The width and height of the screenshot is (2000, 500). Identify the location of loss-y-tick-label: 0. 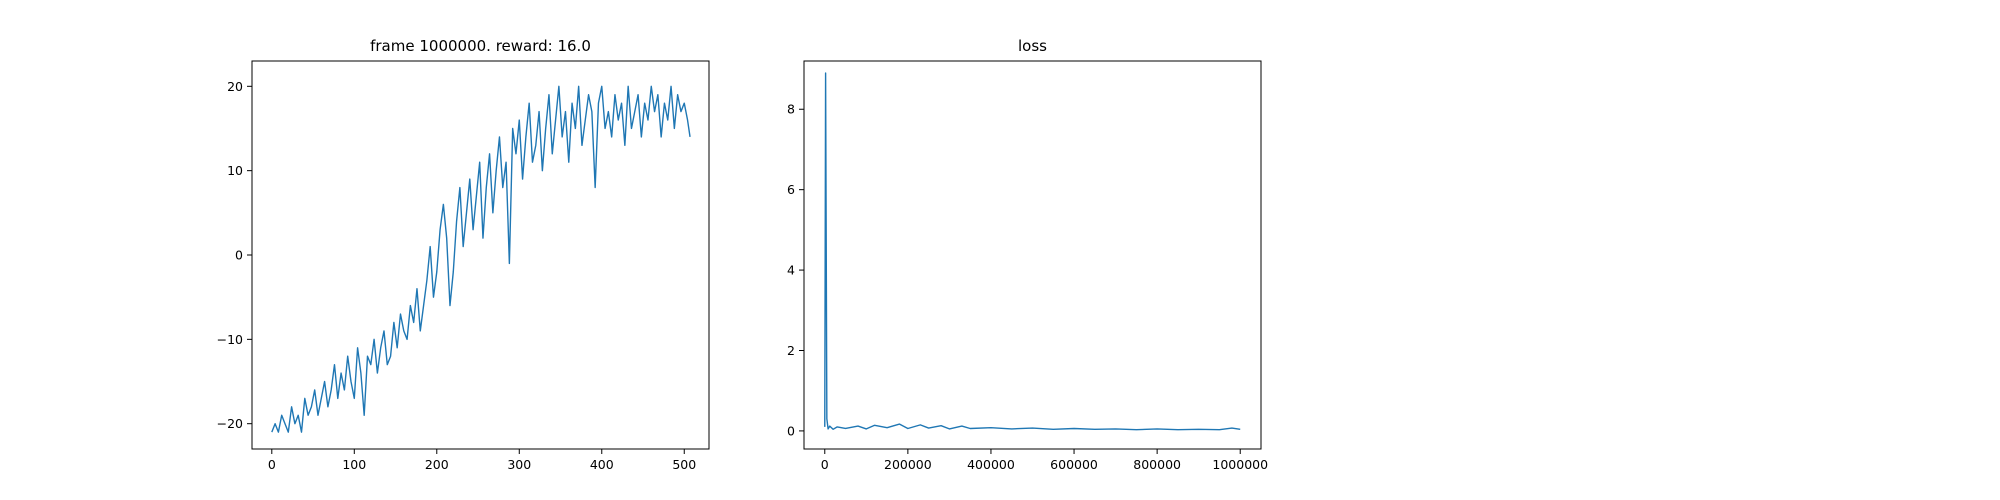
(791, 430).